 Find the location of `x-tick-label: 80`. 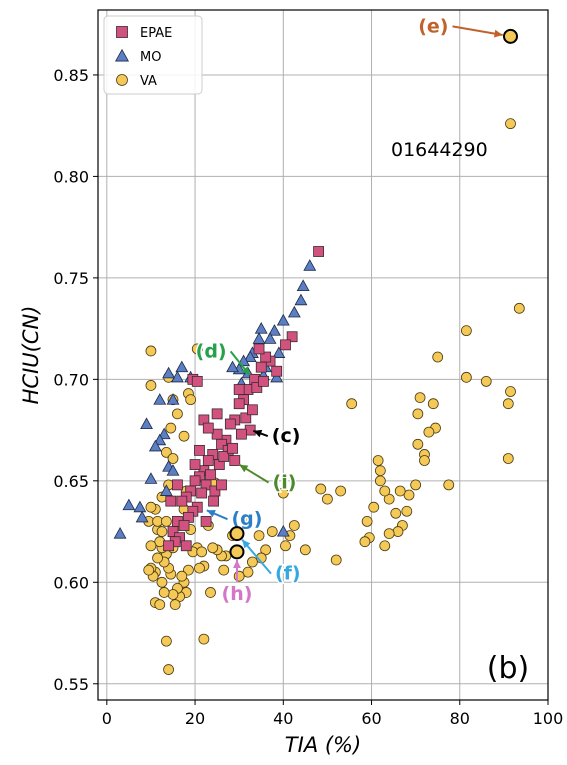

x-tick-label: 80 is located at coordinates (460, 718).